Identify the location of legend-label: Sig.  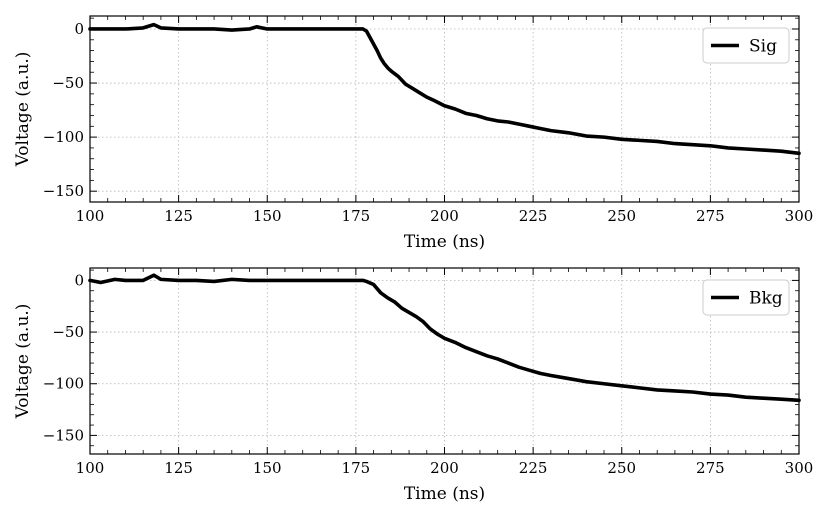
(763, 47).